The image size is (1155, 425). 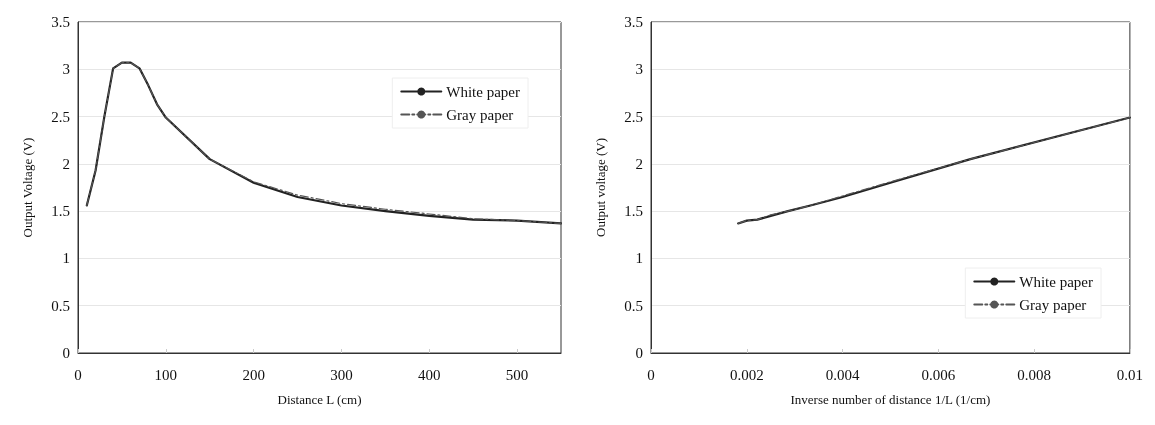 I want to click on y-axis-title: Output voltage (V), so click(x=600, y=187).